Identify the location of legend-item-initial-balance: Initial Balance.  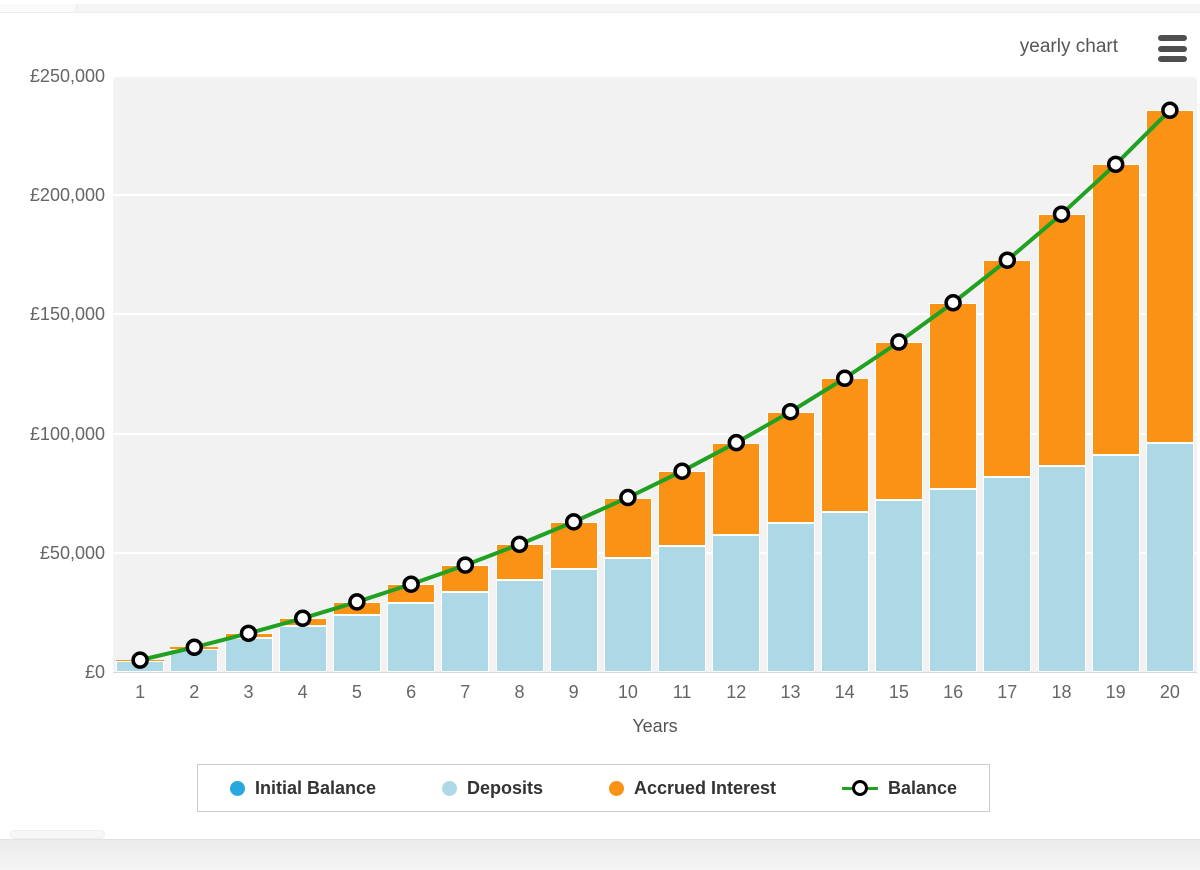
(303, 788).